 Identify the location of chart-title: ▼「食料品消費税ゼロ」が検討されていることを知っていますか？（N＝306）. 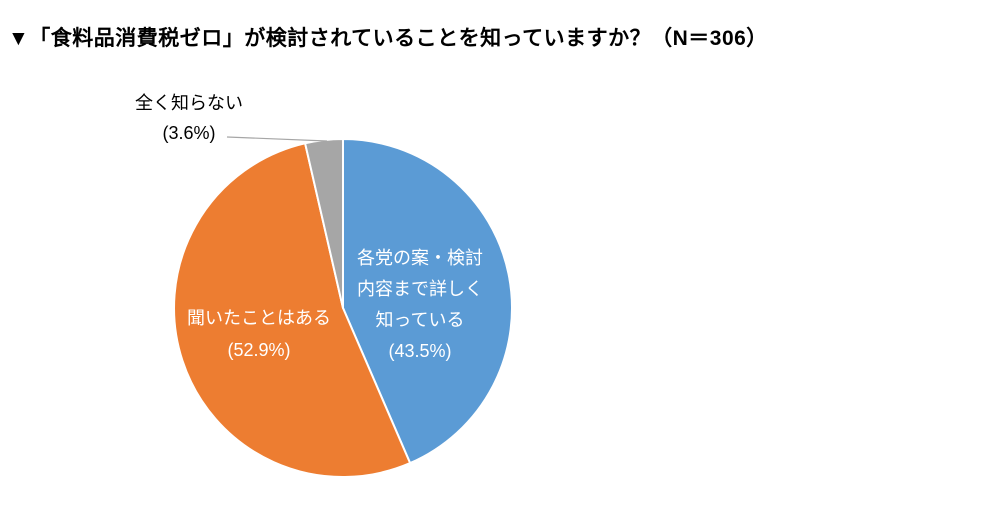
(388, 38).